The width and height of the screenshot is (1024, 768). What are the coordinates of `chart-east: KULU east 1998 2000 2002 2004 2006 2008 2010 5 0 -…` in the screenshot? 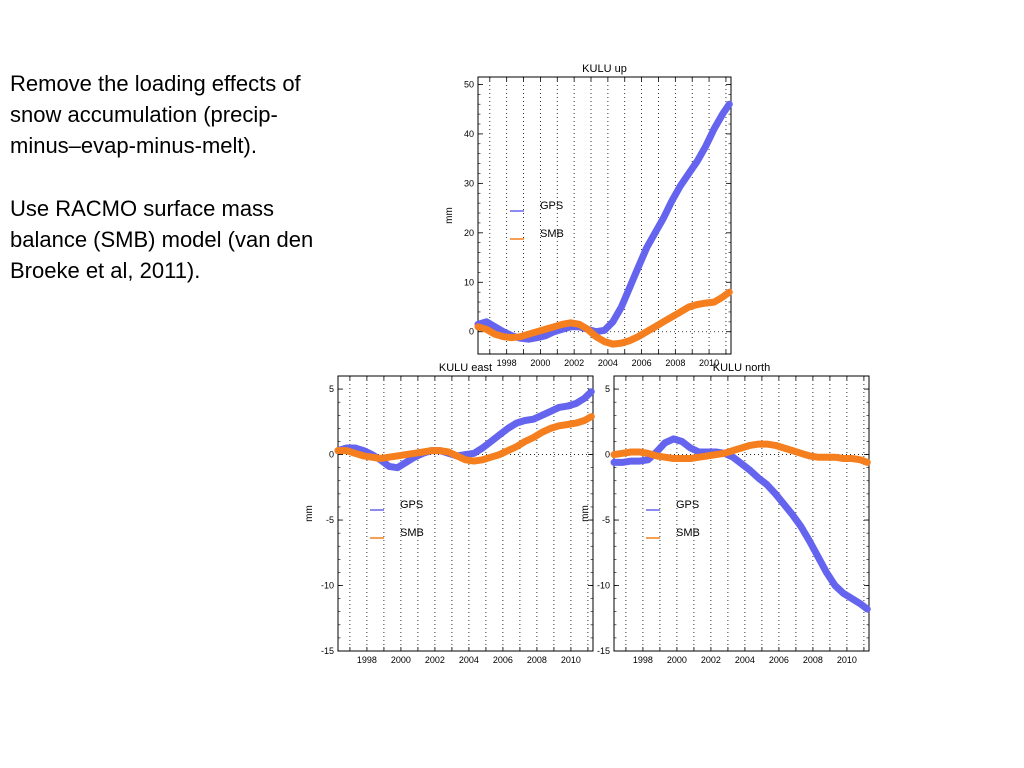 It's located at (449, 513).